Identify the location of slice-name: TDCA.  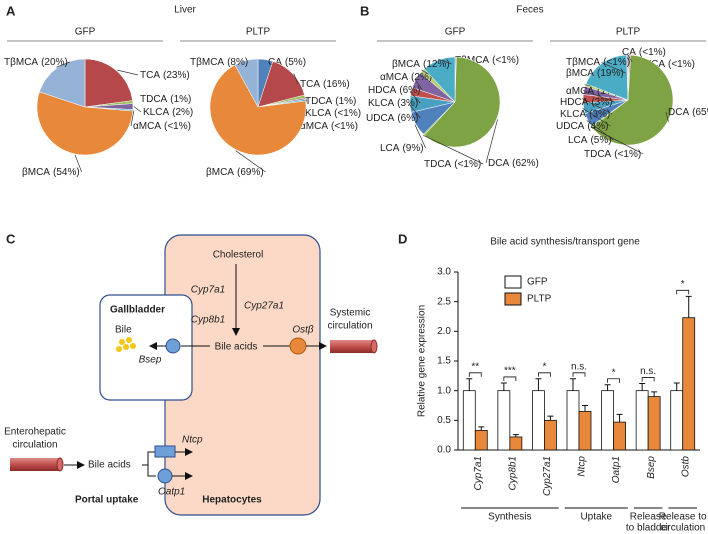
(154, 99).